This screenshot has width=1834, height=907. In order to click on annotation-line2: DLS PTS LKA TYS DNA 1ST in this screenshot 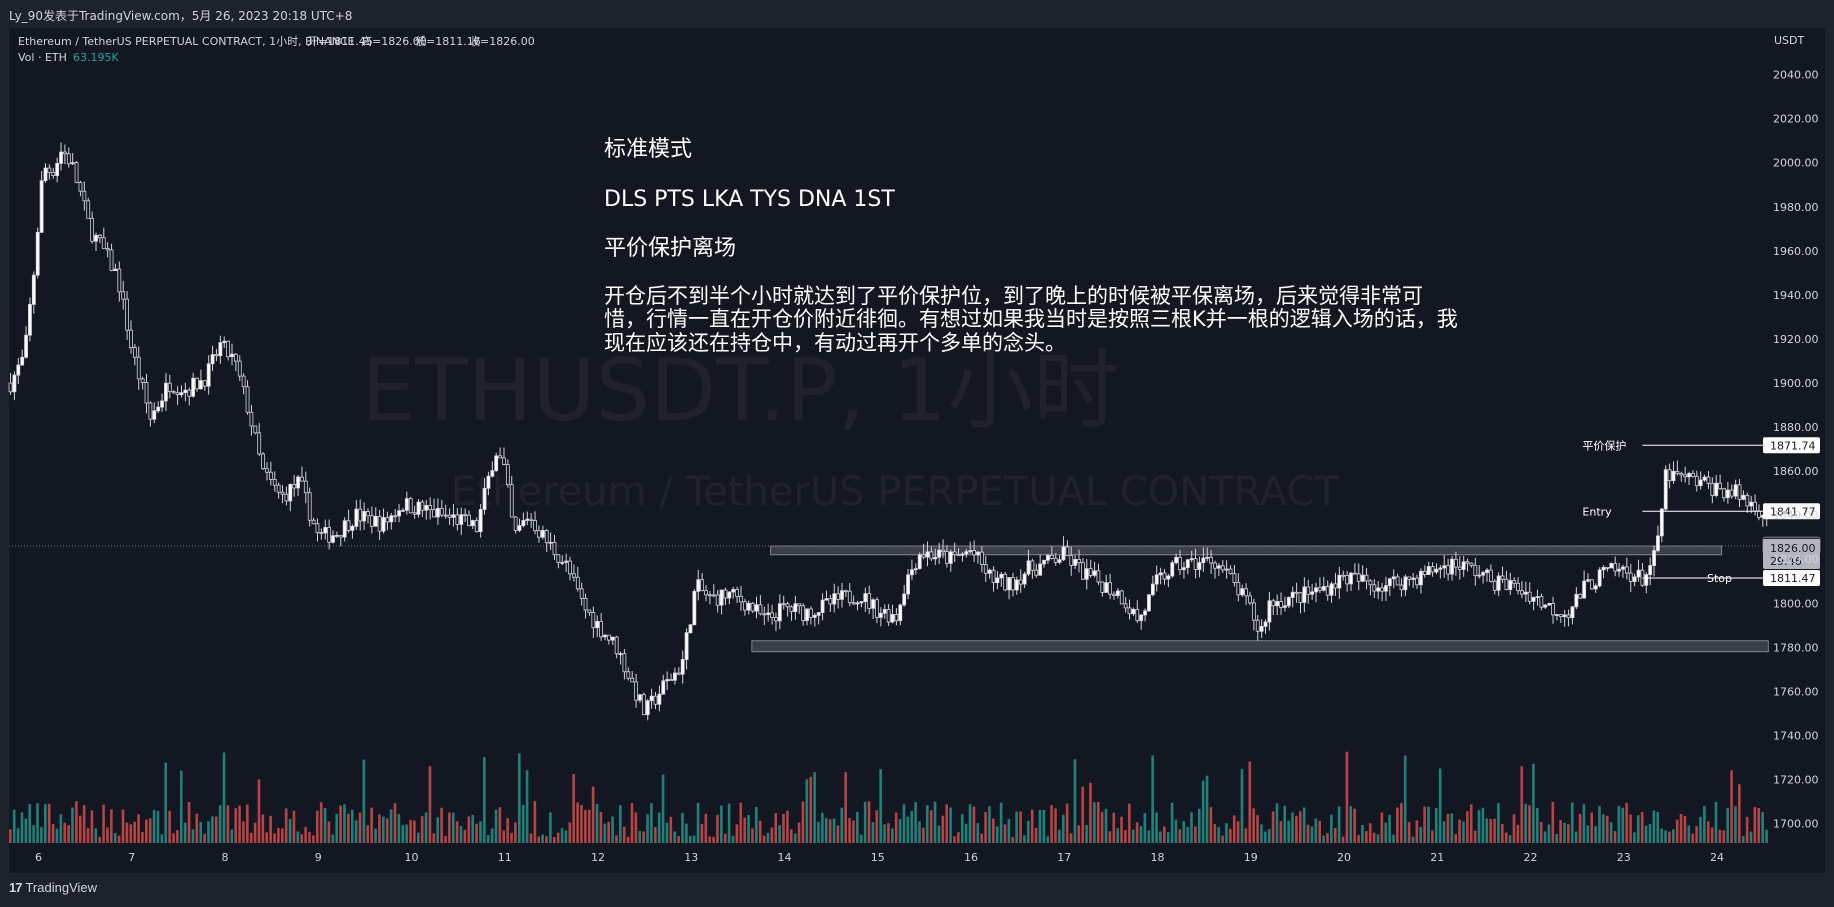, I will do `click(749, 199)`.